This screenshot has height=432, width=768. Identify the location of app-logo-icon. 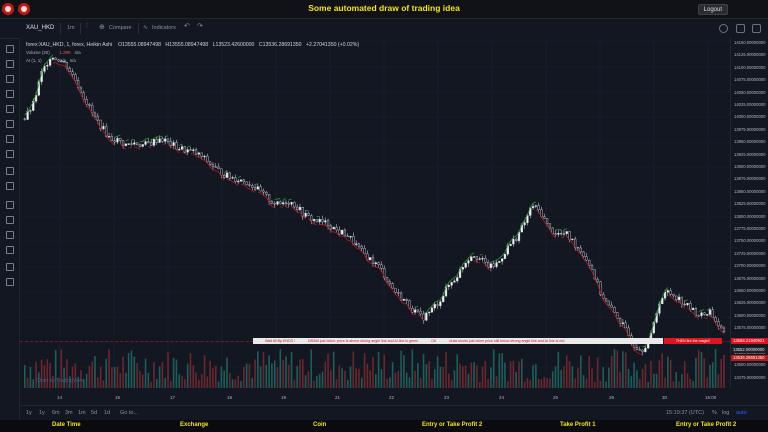
(24, 9).